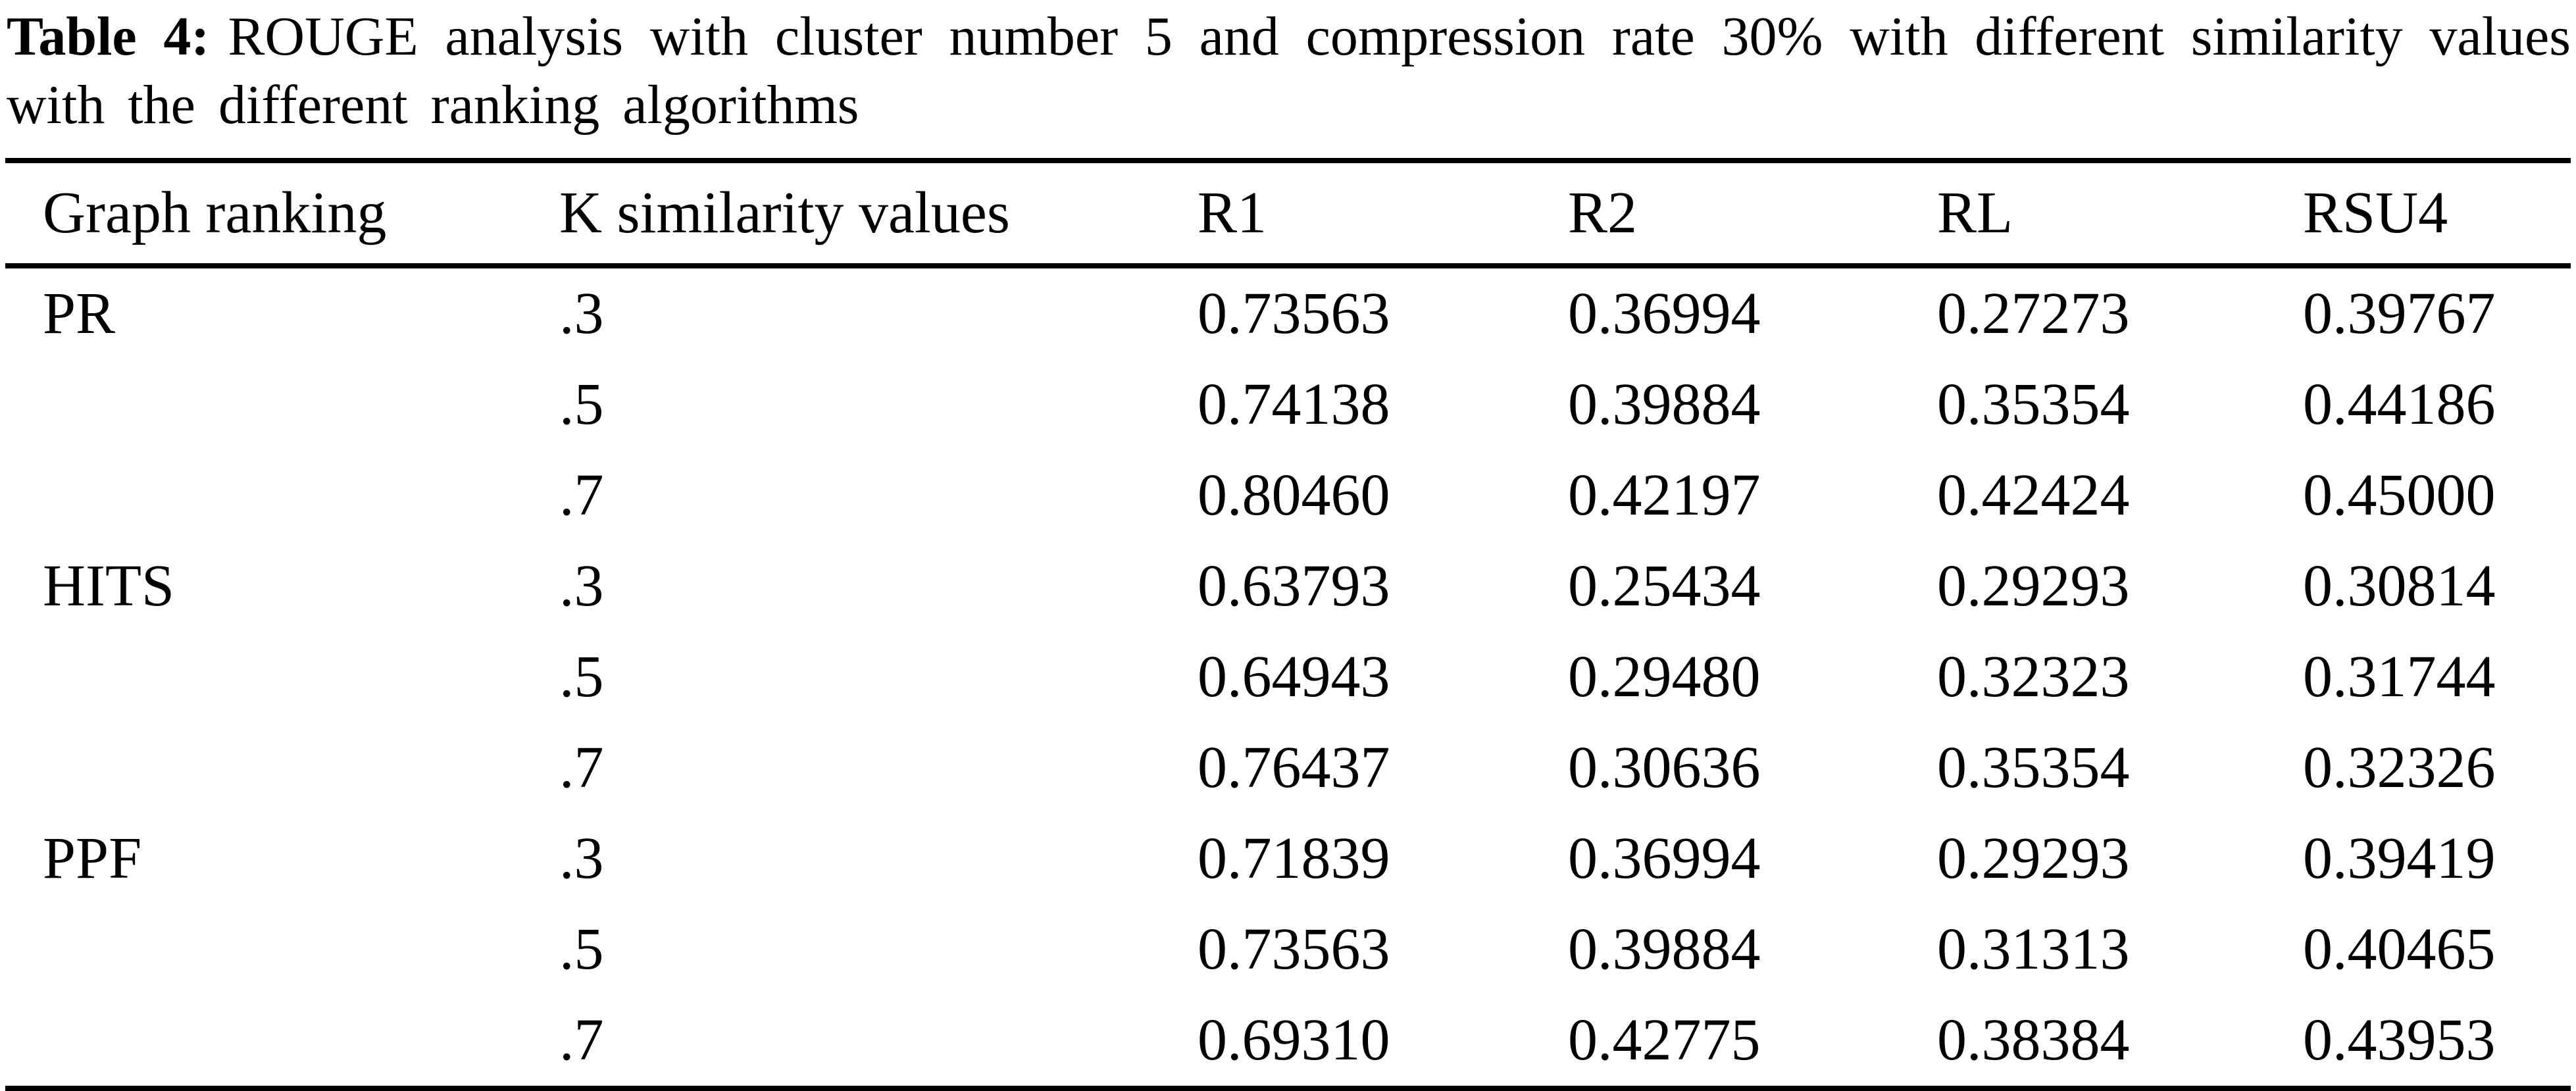 This screenshot has height=1091, width=2576. What do you see at coordinates (1664, 1040) in the screenshot?
I see `cell-r2: 0.42775` at bounding box center [1664, 1040].